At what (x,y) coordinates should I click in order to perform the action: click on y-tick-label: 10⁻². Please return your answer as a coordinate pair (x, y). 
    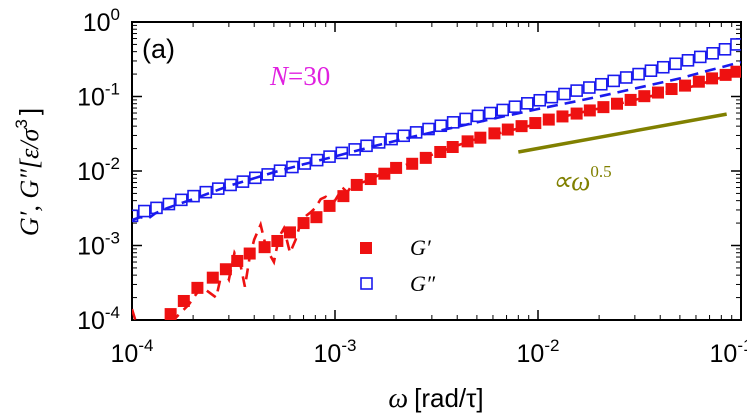
    Looking at the image, I should click on (98, 170).